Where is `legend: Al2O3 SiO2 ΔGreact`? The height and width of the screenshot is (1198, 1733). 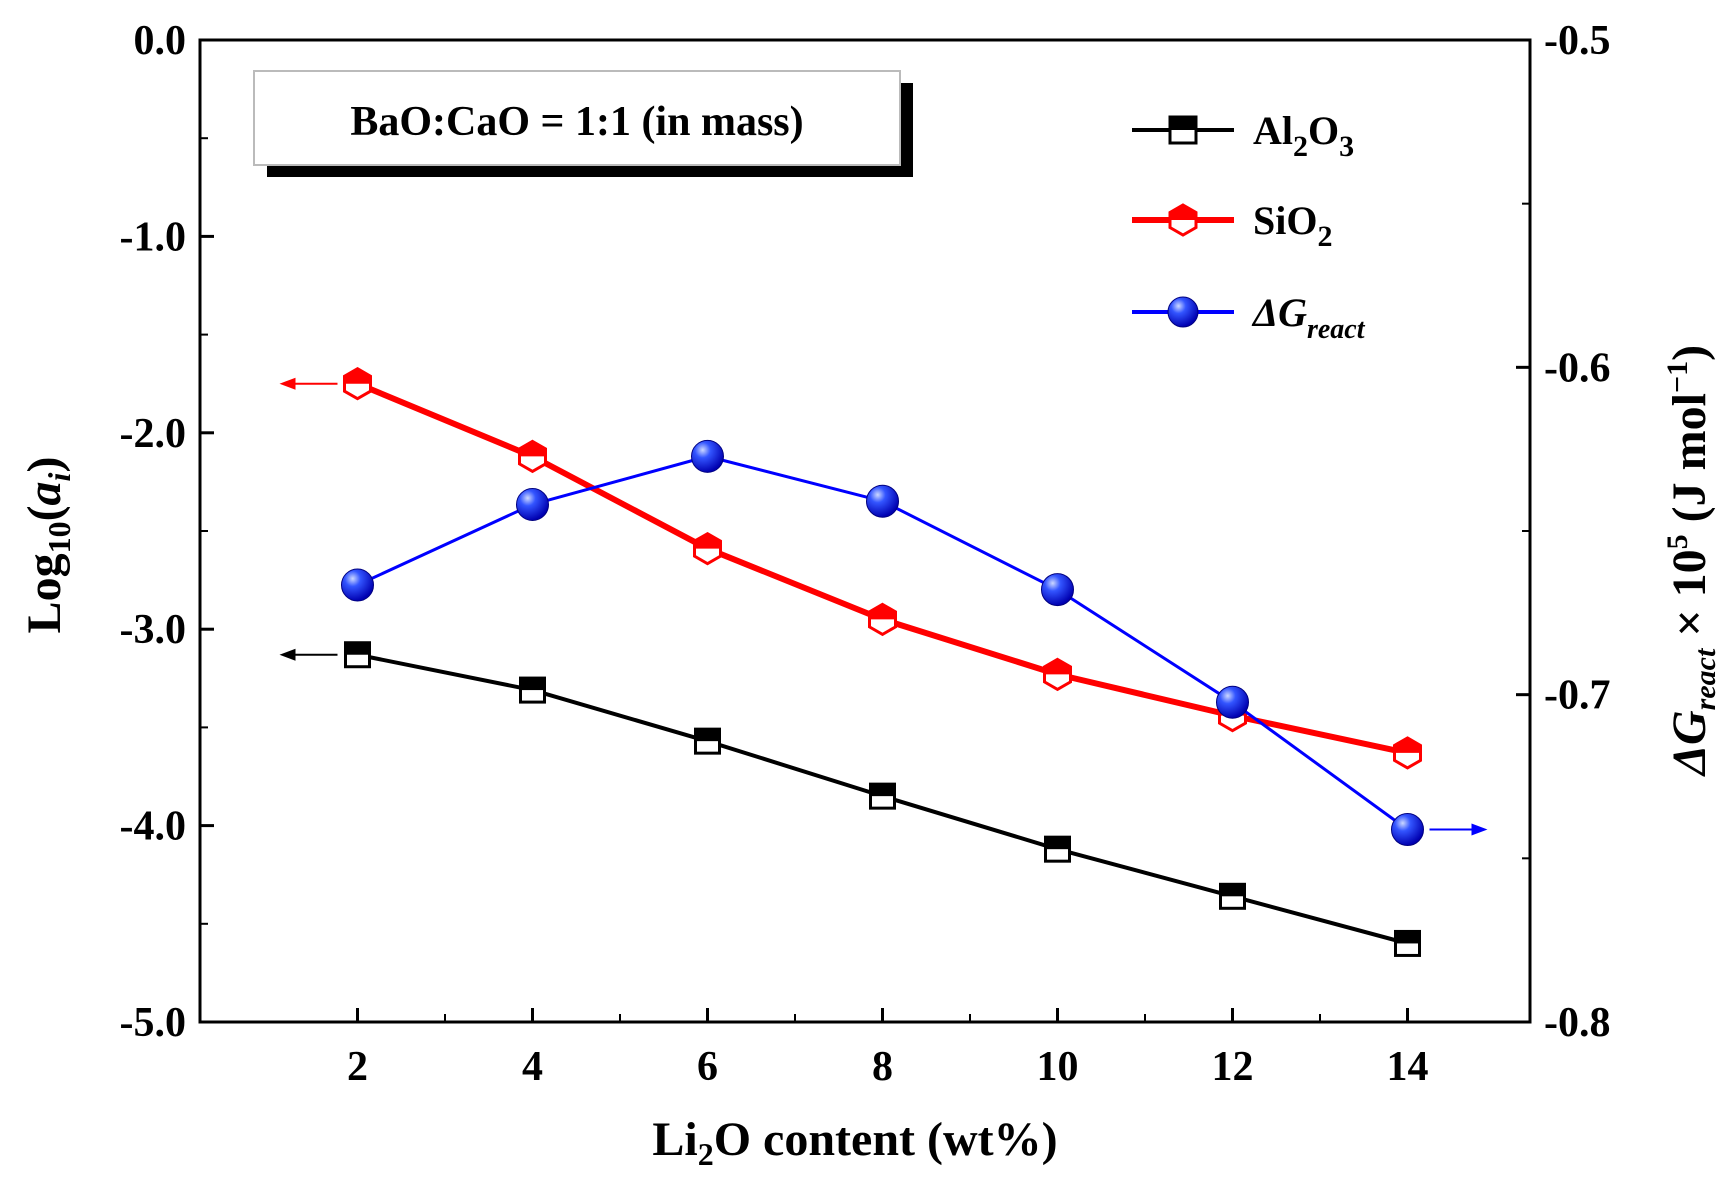 legend: Al2O3 SiO2 ΔGreact is located at coordinates (1249, 226).